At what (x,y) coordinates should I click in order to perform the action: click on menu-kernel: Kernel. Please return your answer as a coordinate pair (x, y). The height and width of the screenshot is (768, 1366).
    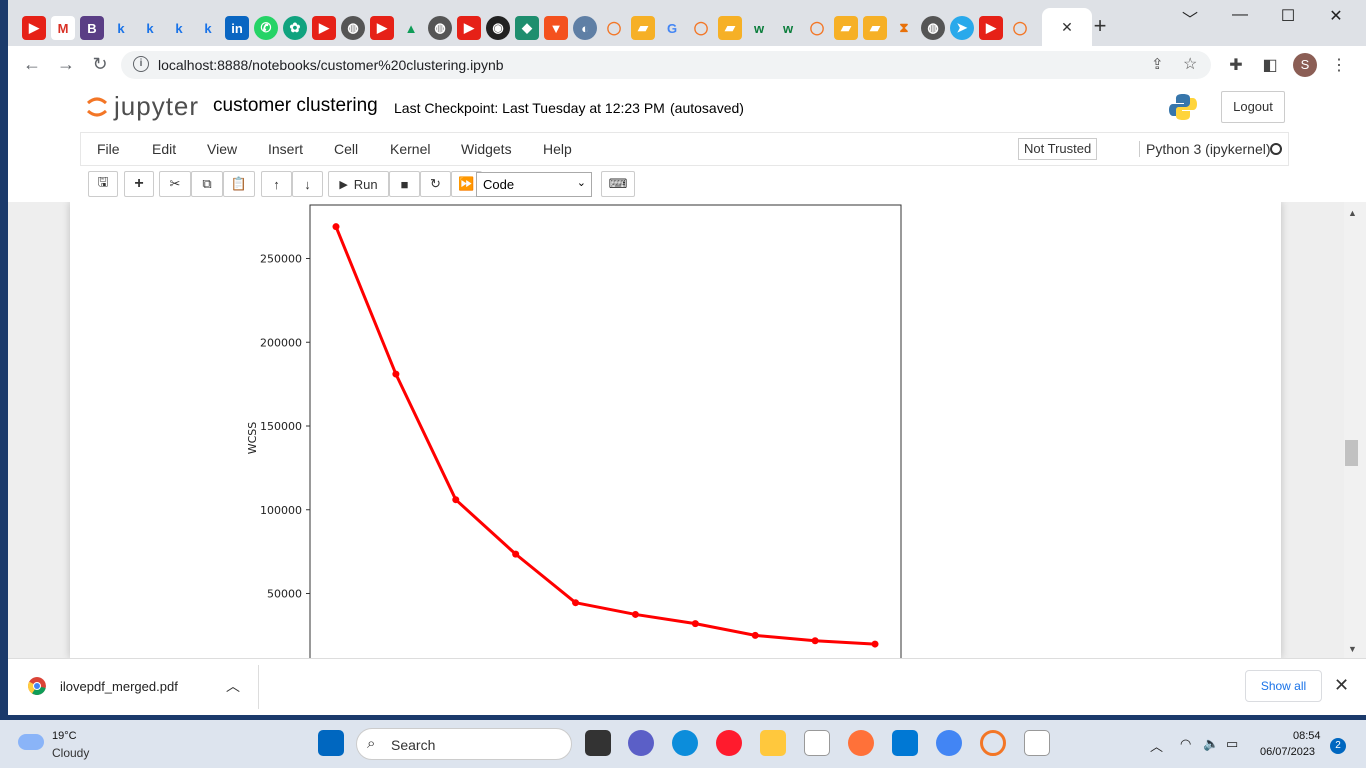
    Looking at the image, I should click on (410, 149).